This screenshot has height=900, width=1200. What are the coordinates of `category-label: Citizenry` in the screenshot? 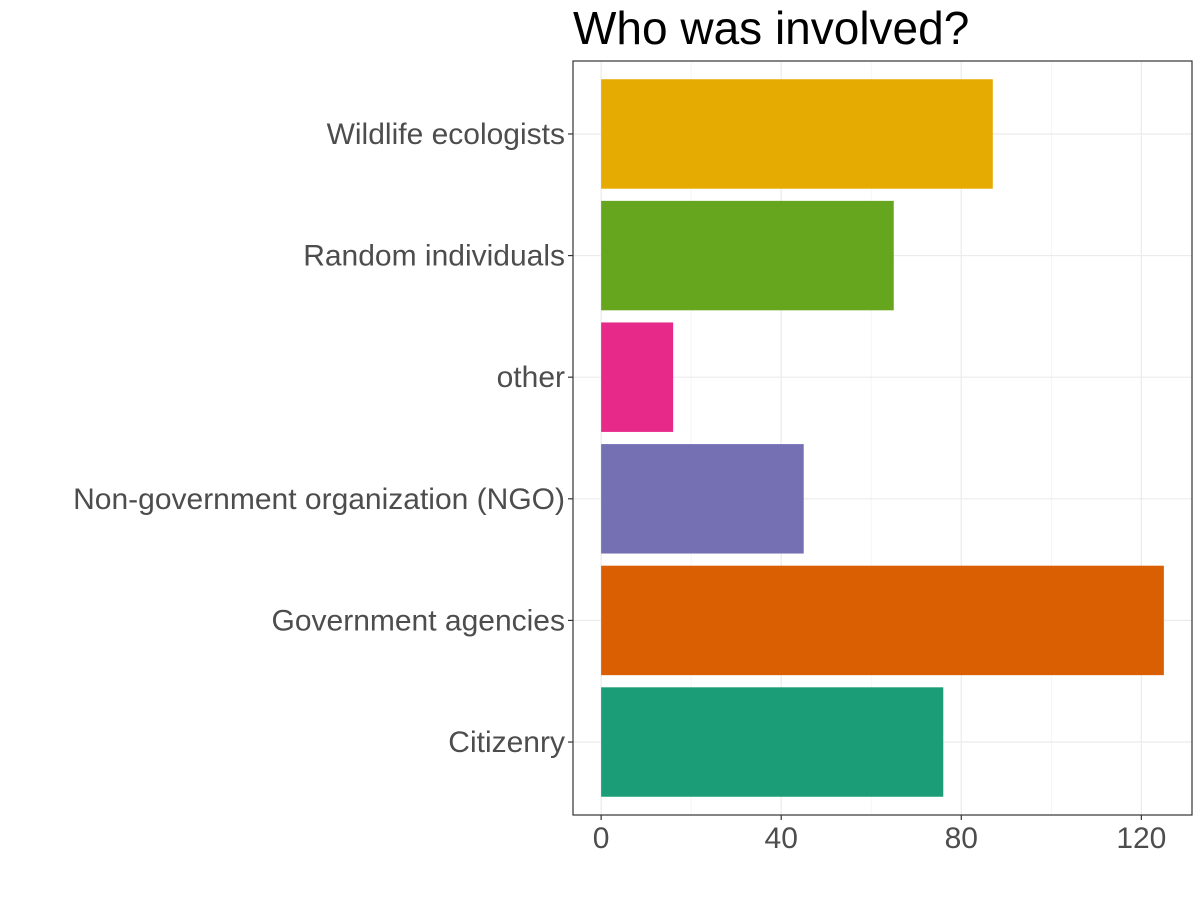 It's located at (506, 742).